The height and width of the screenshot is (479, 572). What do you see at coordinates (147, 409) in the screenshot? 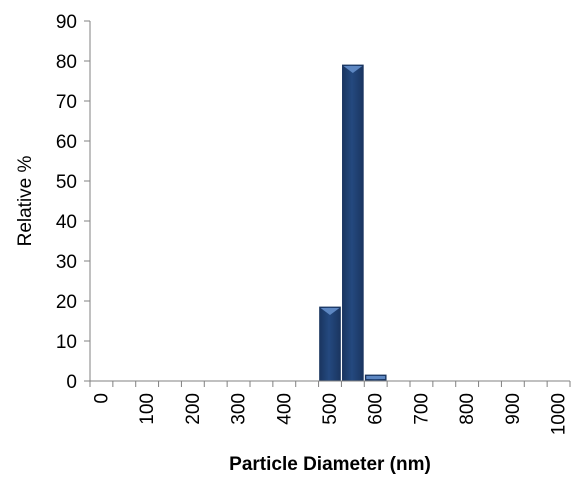
I see `x-tick-label: 100` at bounding box center [147, 409].